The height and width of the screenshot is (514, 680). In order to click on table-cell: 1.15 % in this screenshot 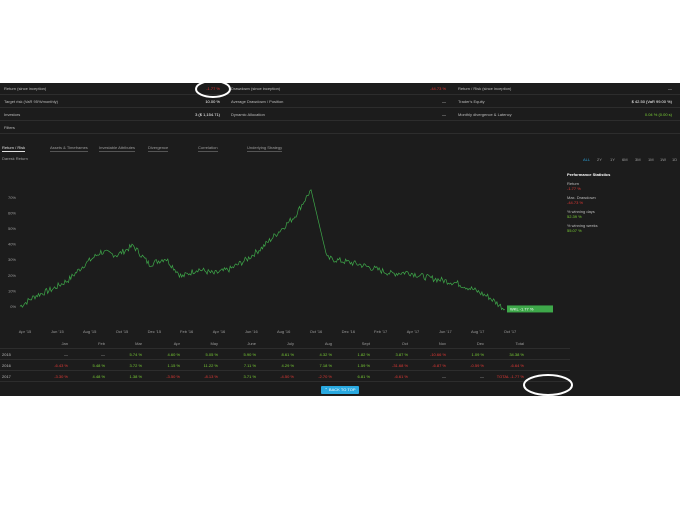, I will do `click(173, 365)`.